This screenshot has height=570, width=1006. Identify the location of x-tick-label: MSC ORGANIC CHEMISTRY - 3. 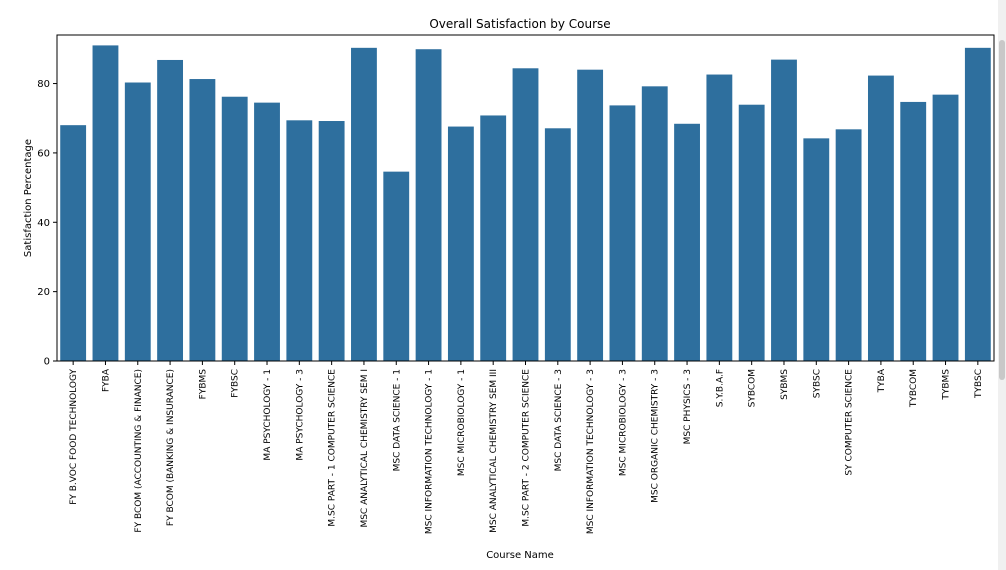
(656, 436).